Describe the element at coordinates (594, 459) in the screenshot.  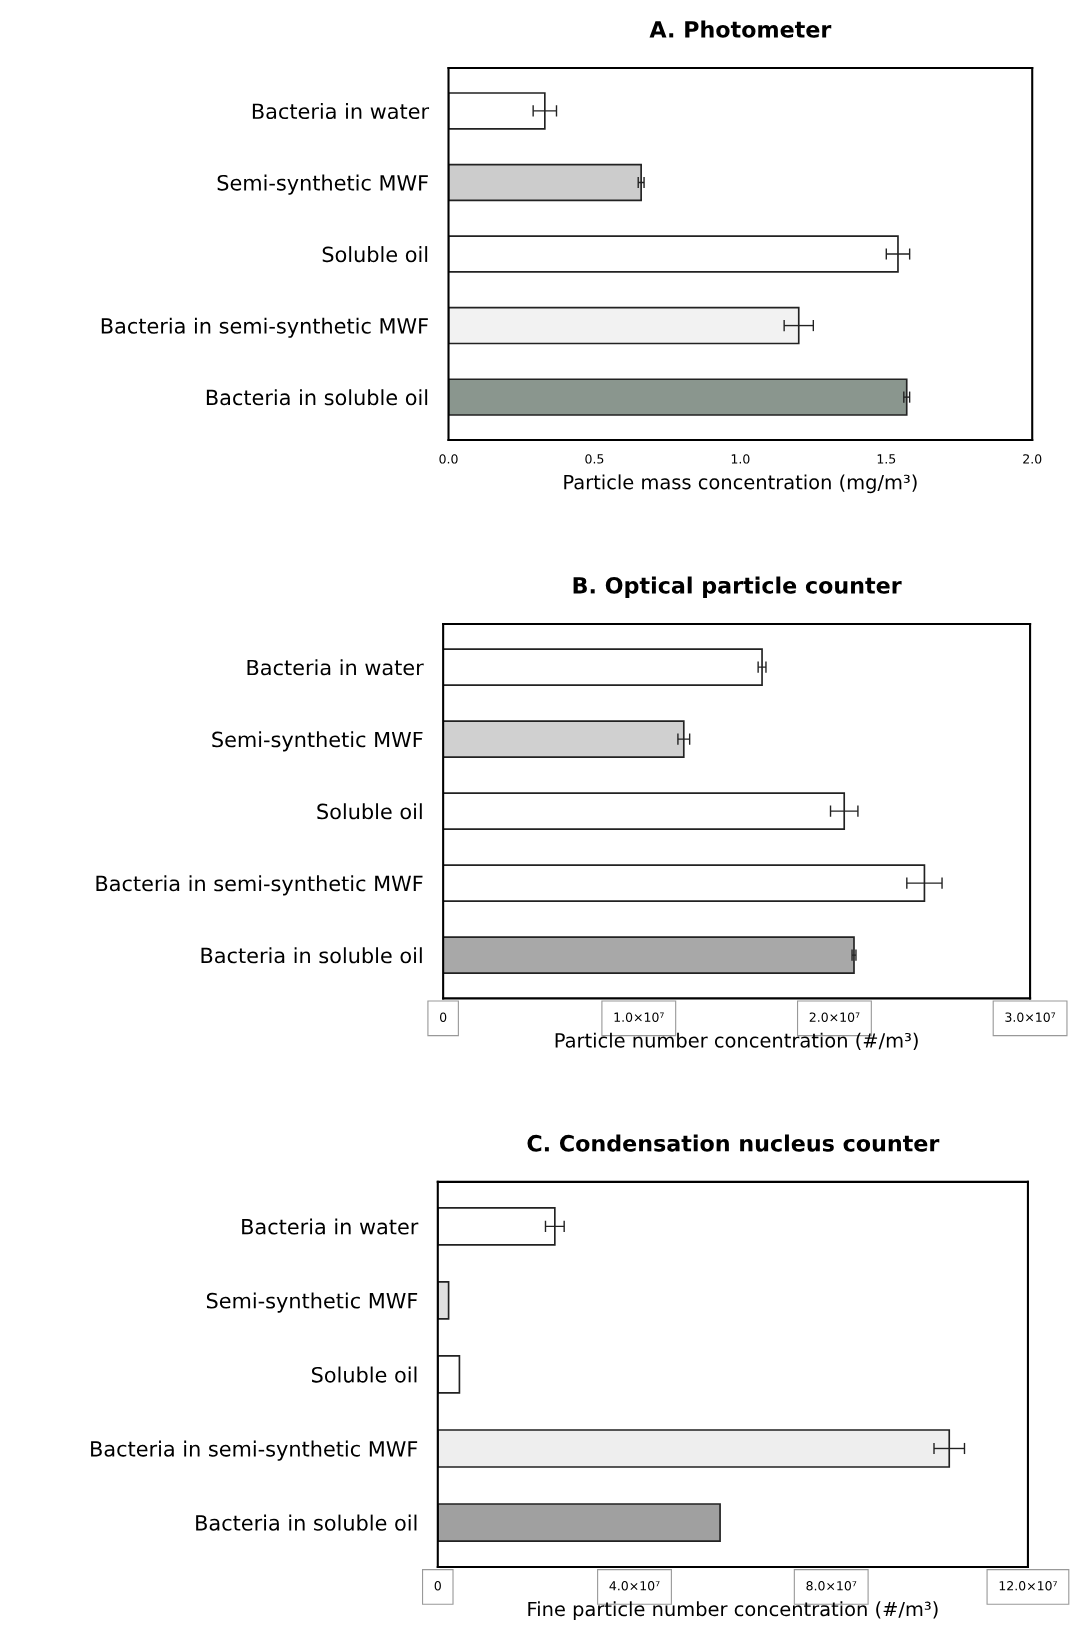
I see `x-tick-label: 0.5` at that location.